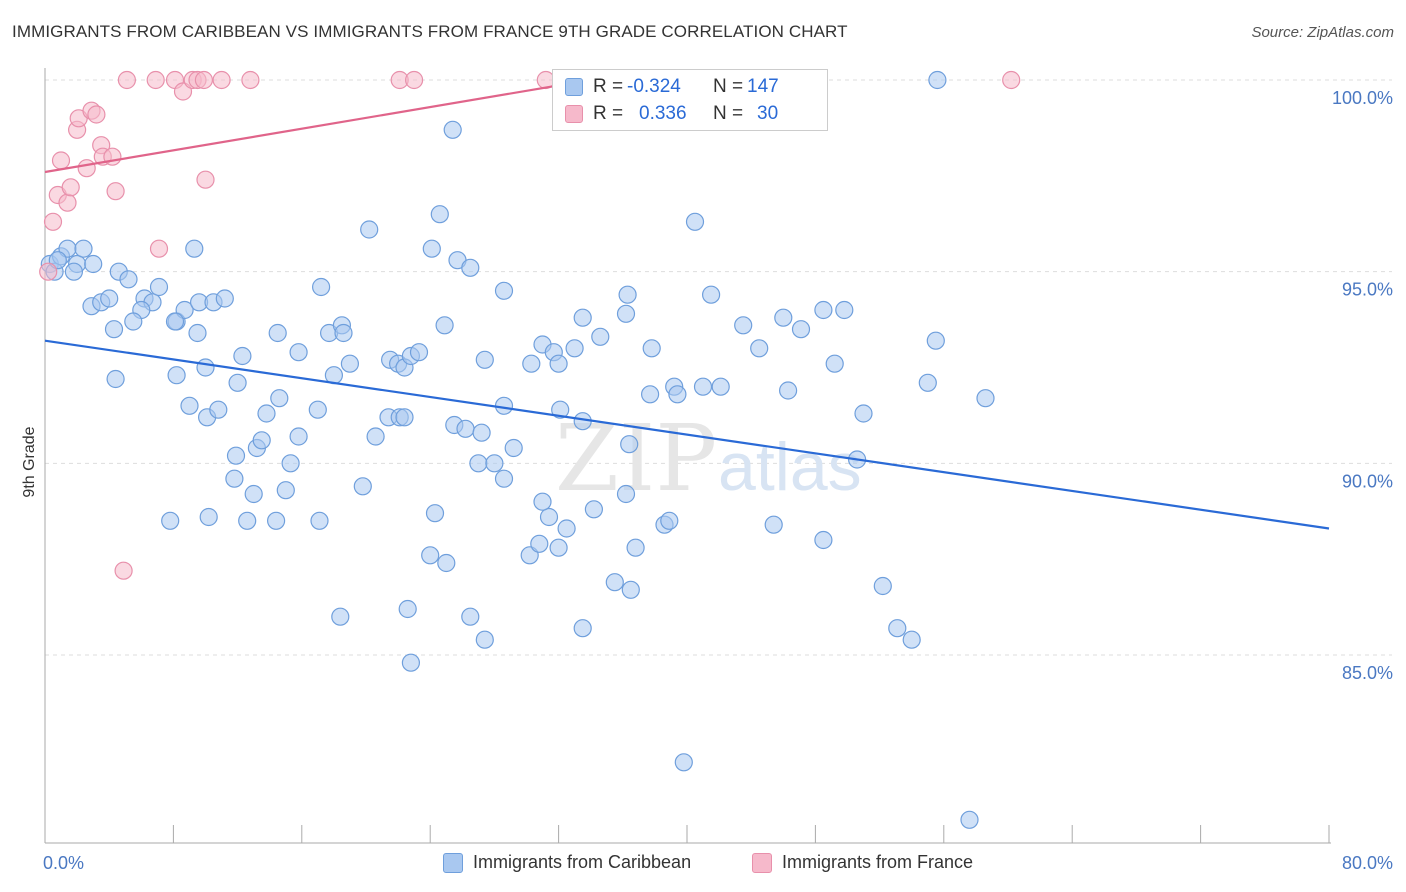 The height and width of the screenshot is (892, 1406). I want to click on trend-line, so click(317, 126).